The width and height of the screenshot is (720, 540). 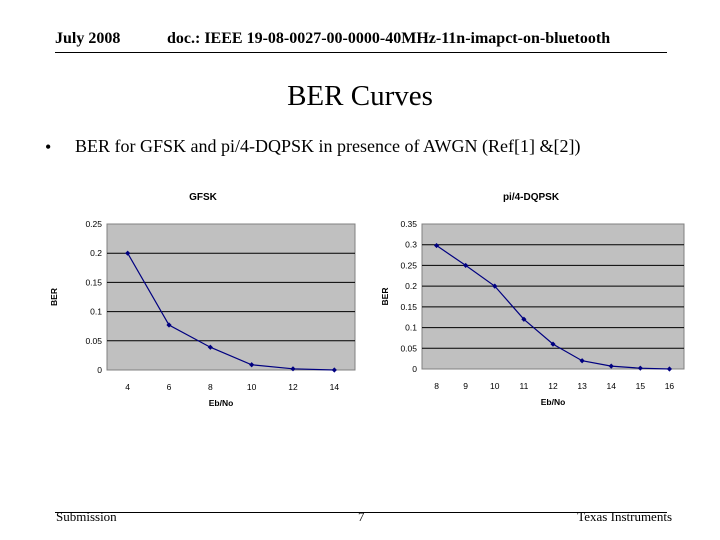 I want to click on x-tick-label: 9, so click(x=465, y=386).